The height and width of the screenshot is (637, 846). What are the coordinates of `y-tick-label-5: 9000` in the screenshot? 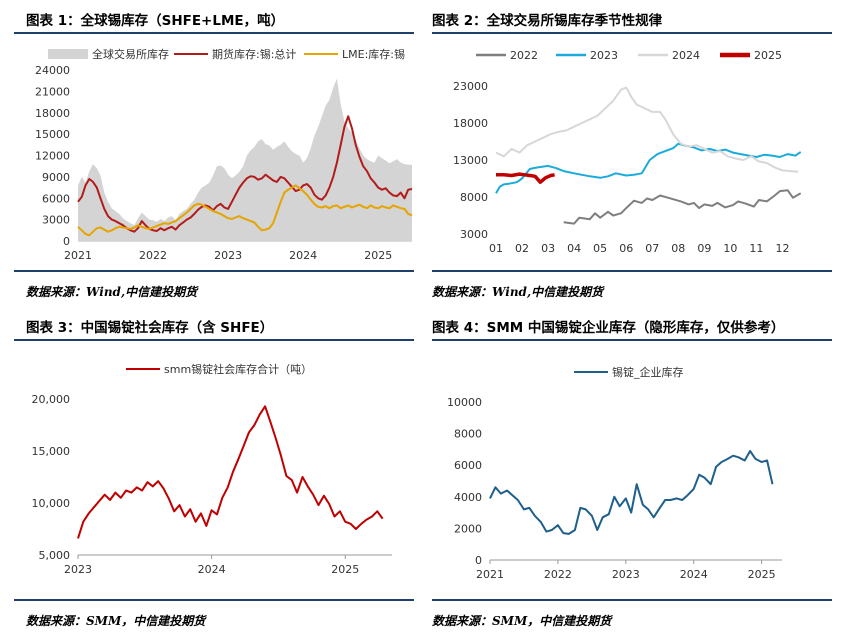 It's located at (56, 177).